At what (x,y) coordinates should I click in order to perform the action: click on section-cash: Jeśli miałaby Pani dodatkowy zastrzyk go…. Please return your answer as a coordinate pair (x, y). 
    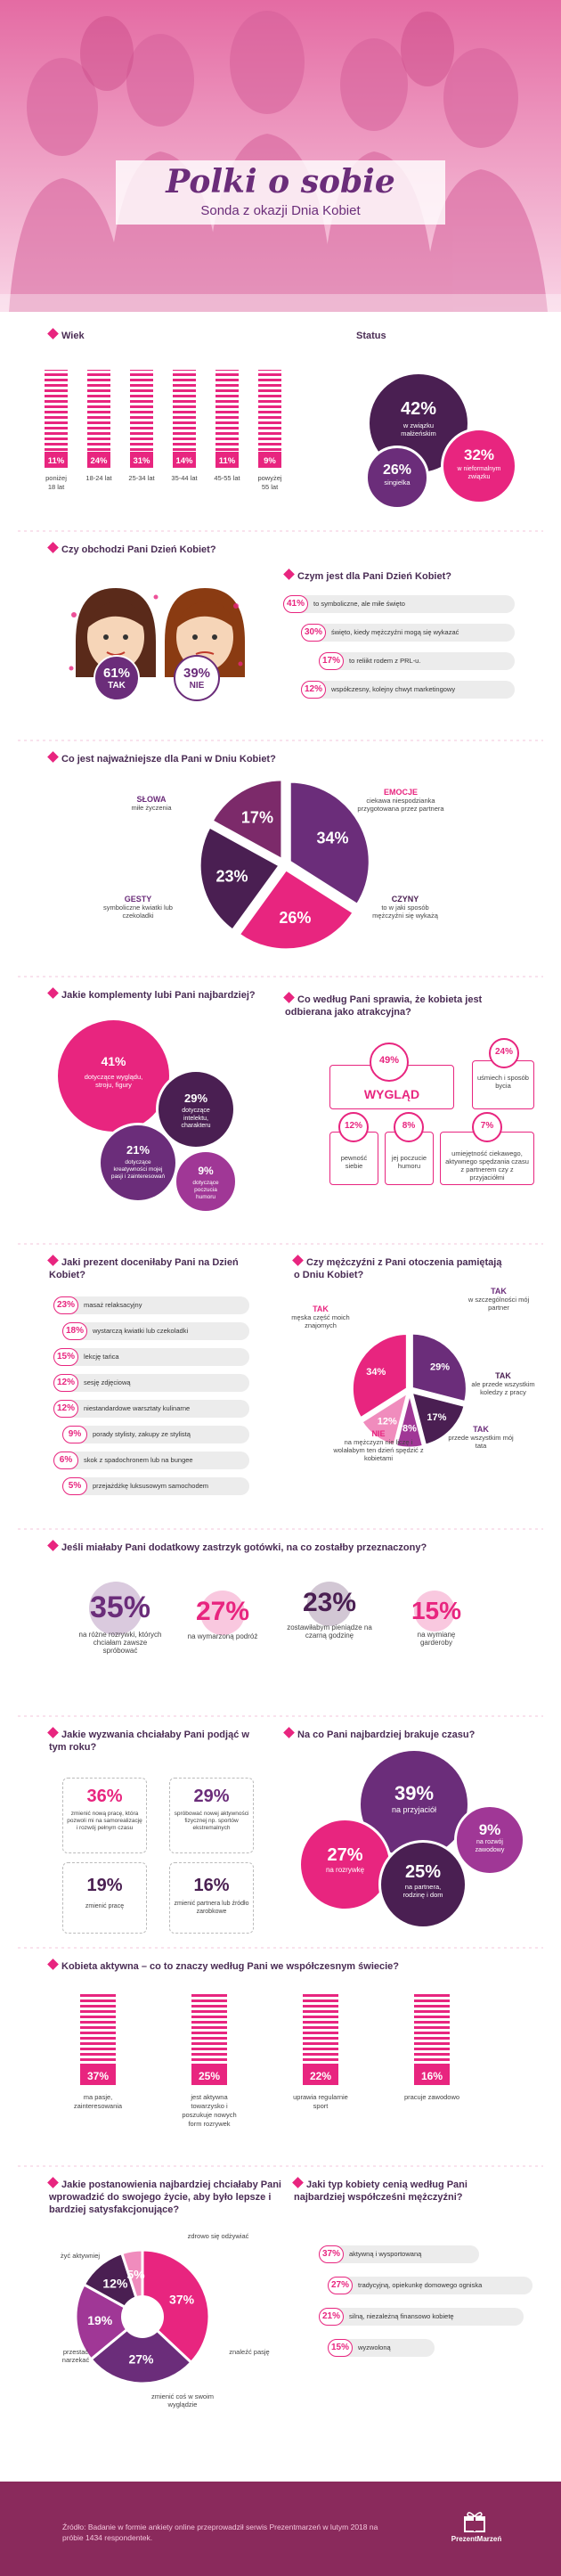
    Looking at the image, I should click on (280, 1622).